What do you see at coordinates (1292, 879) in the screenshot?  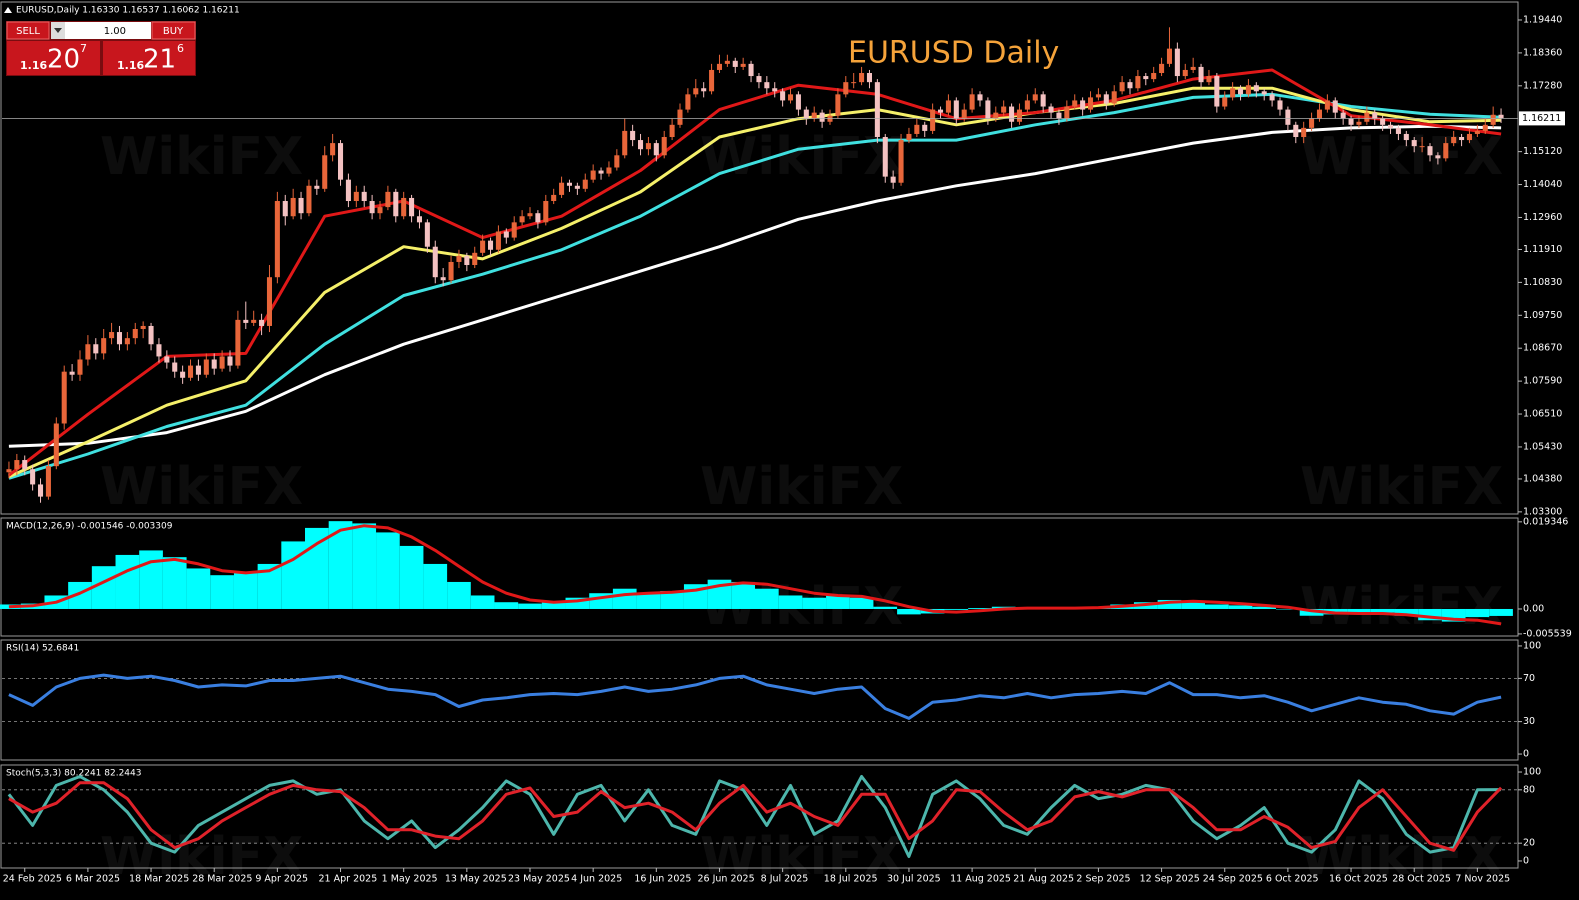 I see `x-tick-label: 6 Oct 2025` at bounding box center [1292, 879].